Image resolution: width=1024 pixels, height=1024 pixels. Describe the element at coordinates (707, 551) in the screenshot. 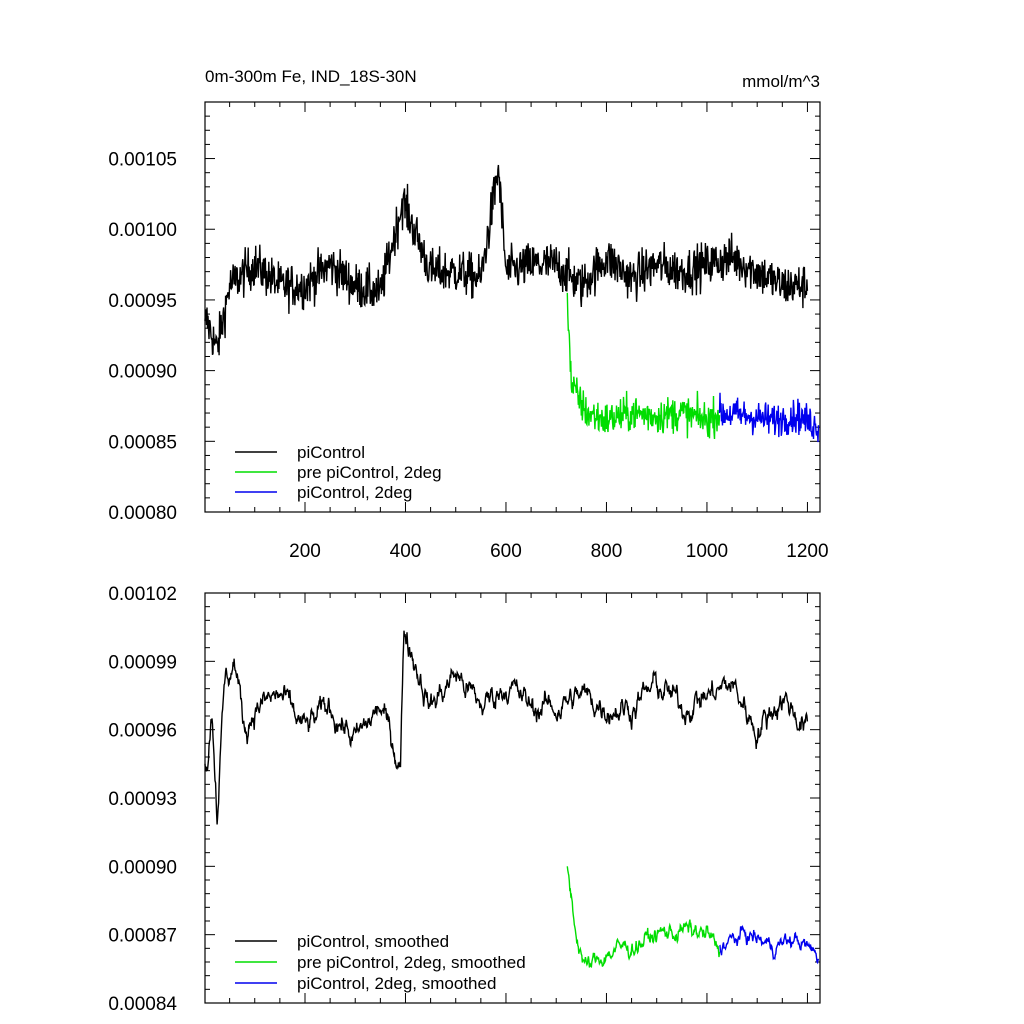

I see `x-tick-label: 1000` at that location.